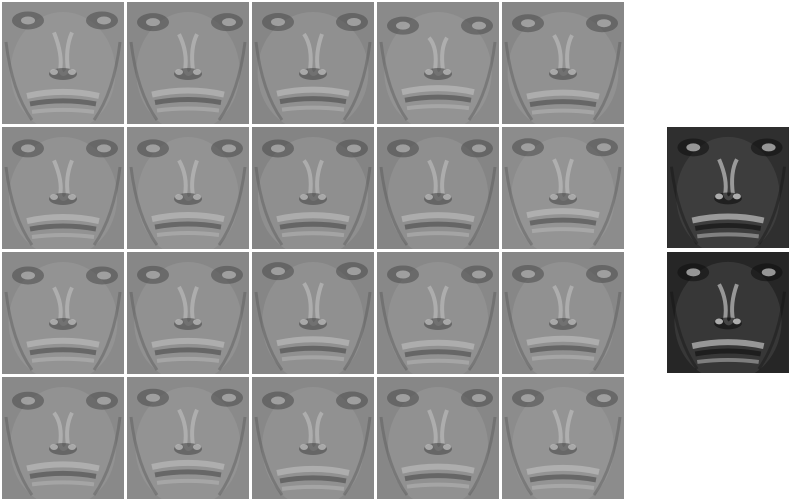 The image size is (792, 502). I want to click on side-face-column, so click(728, 252).